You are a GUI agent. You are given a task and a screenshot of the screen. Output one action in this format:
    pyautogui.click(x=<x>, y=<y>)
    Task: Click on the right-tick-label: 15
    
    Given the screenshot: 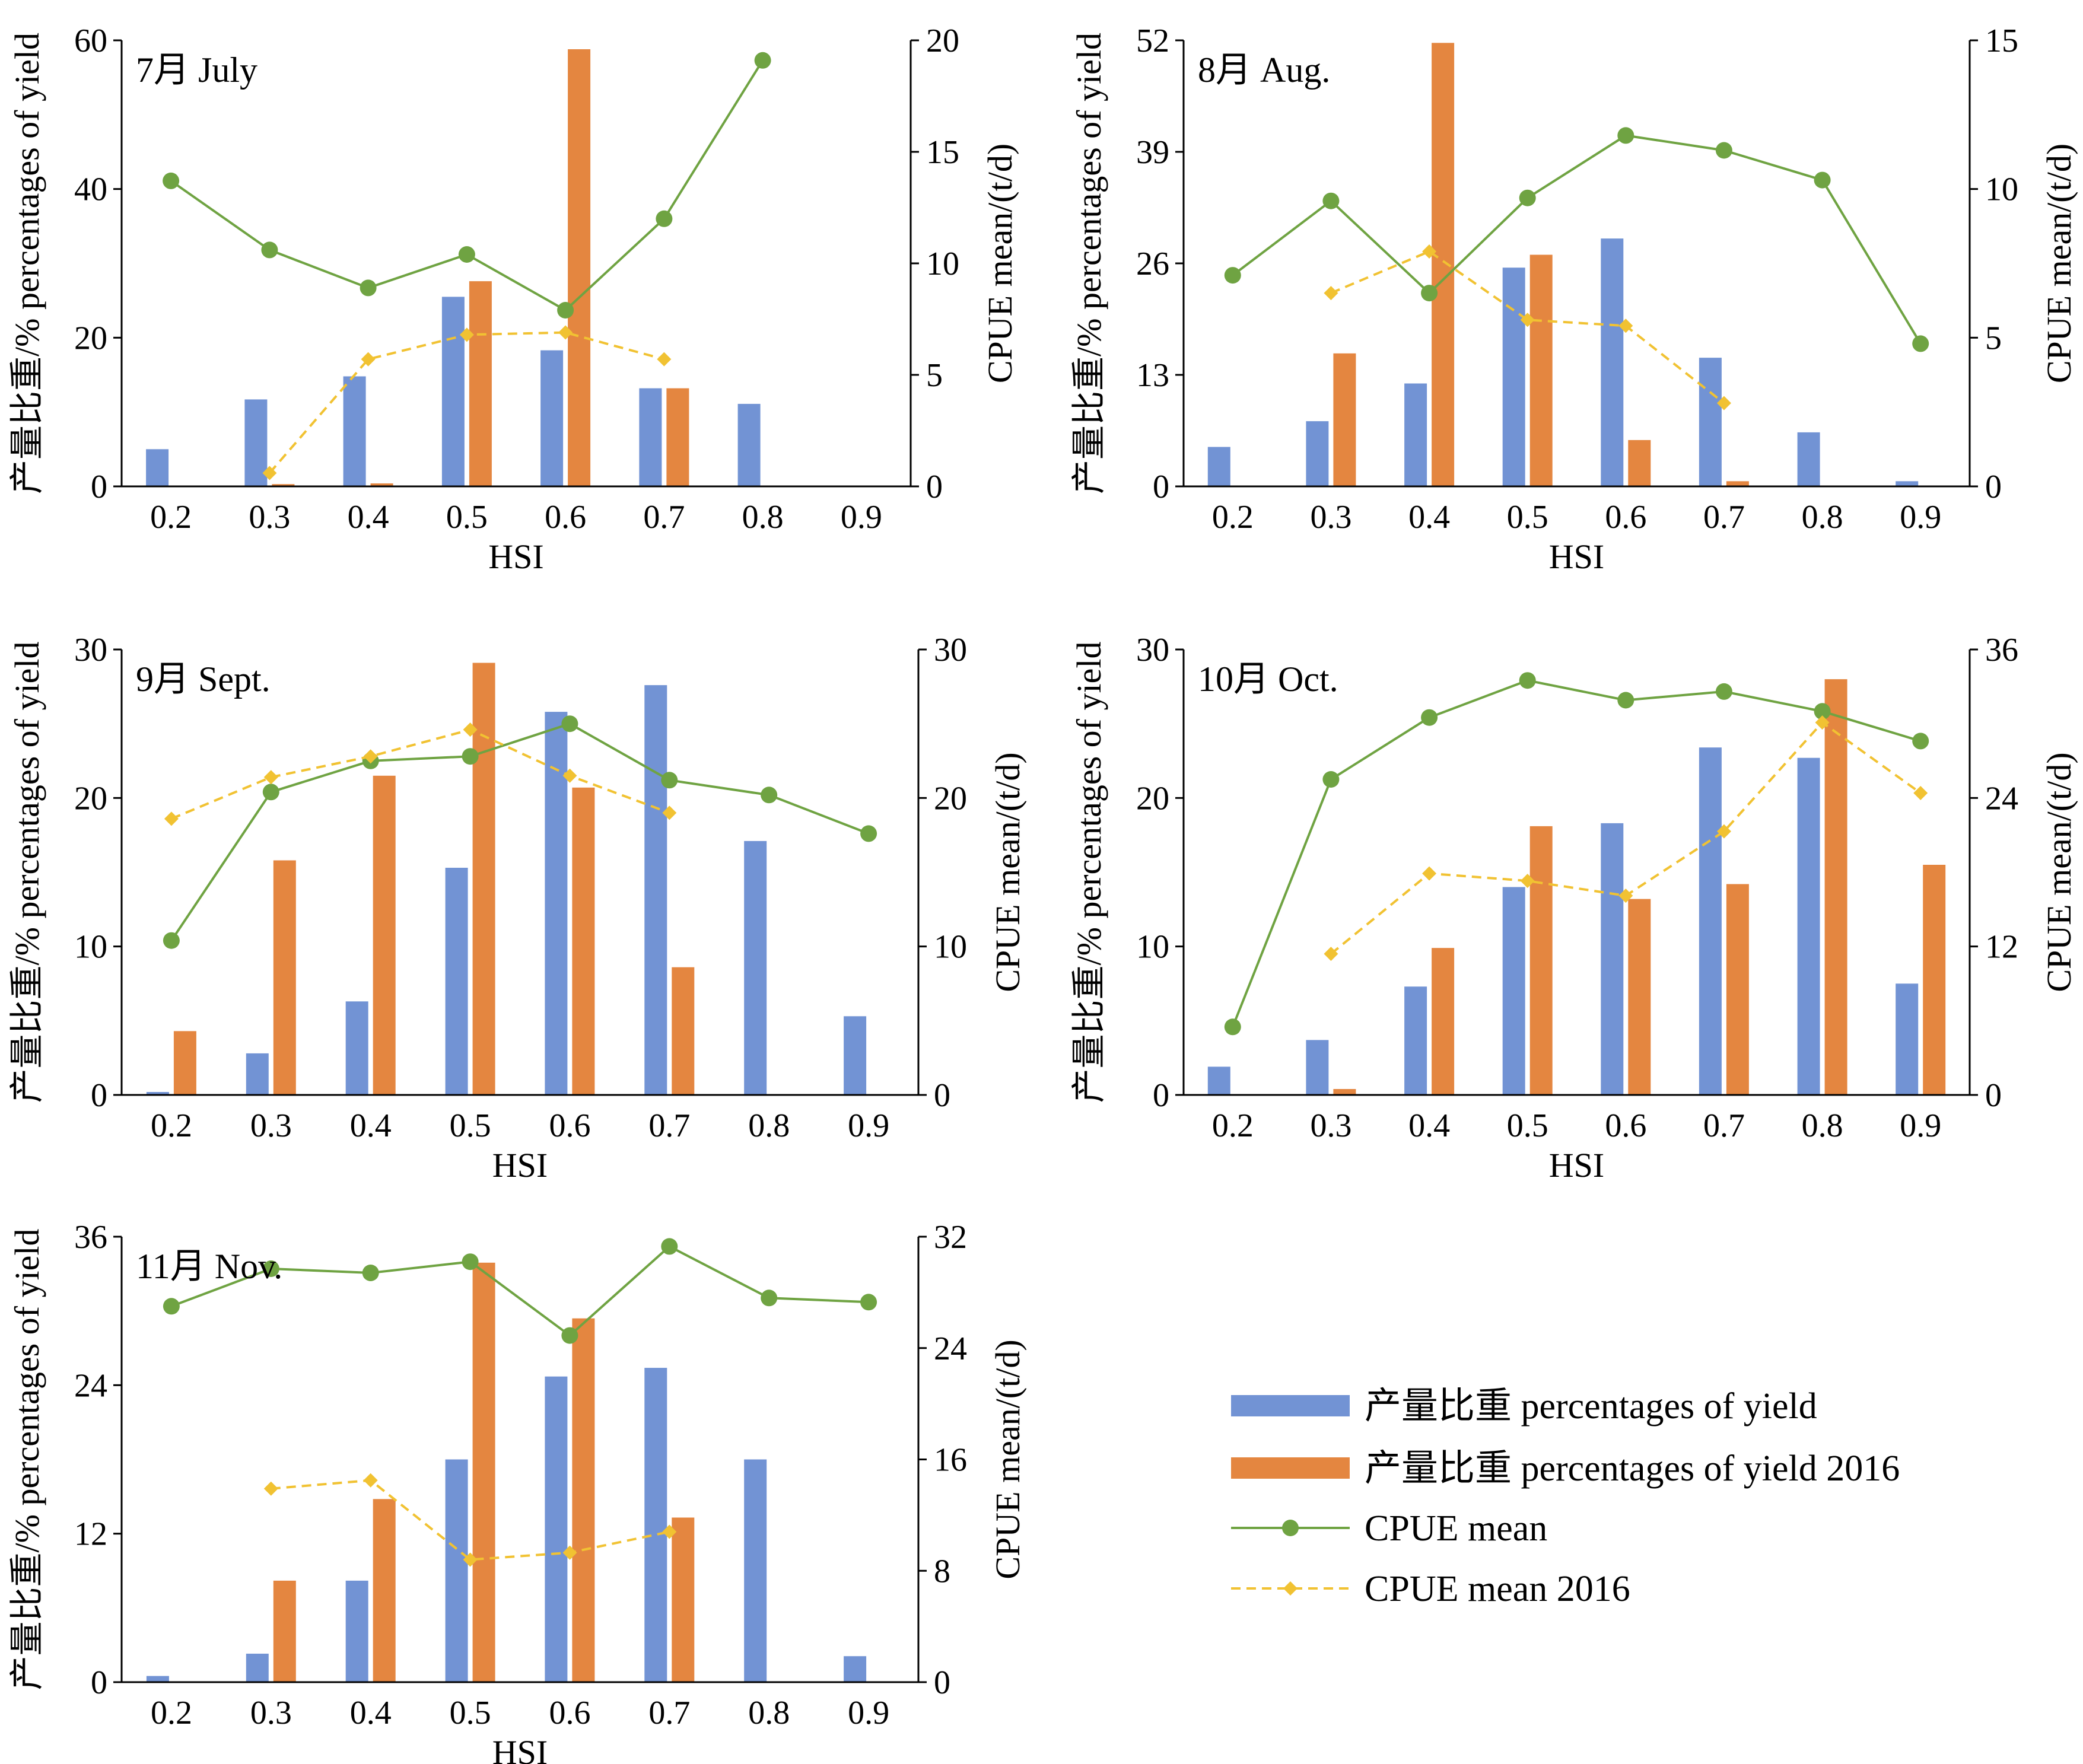 What is the action you would take?
    pyautogui.click(x=2001, y=41)
    